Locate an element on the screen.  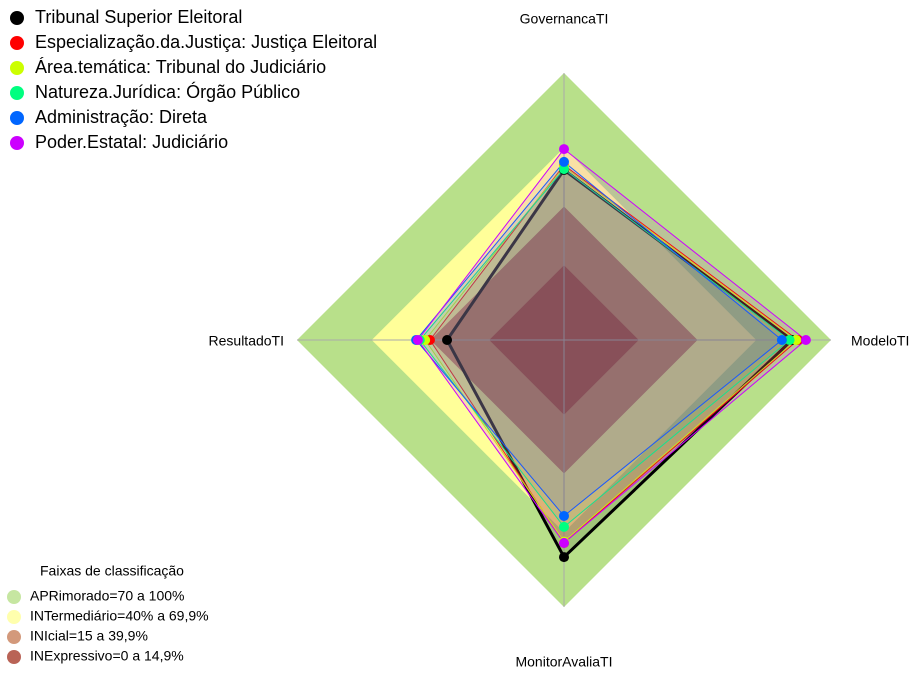
band-legend-label: INIcial=15 a 39,9% is located at coordinates (89, 636).